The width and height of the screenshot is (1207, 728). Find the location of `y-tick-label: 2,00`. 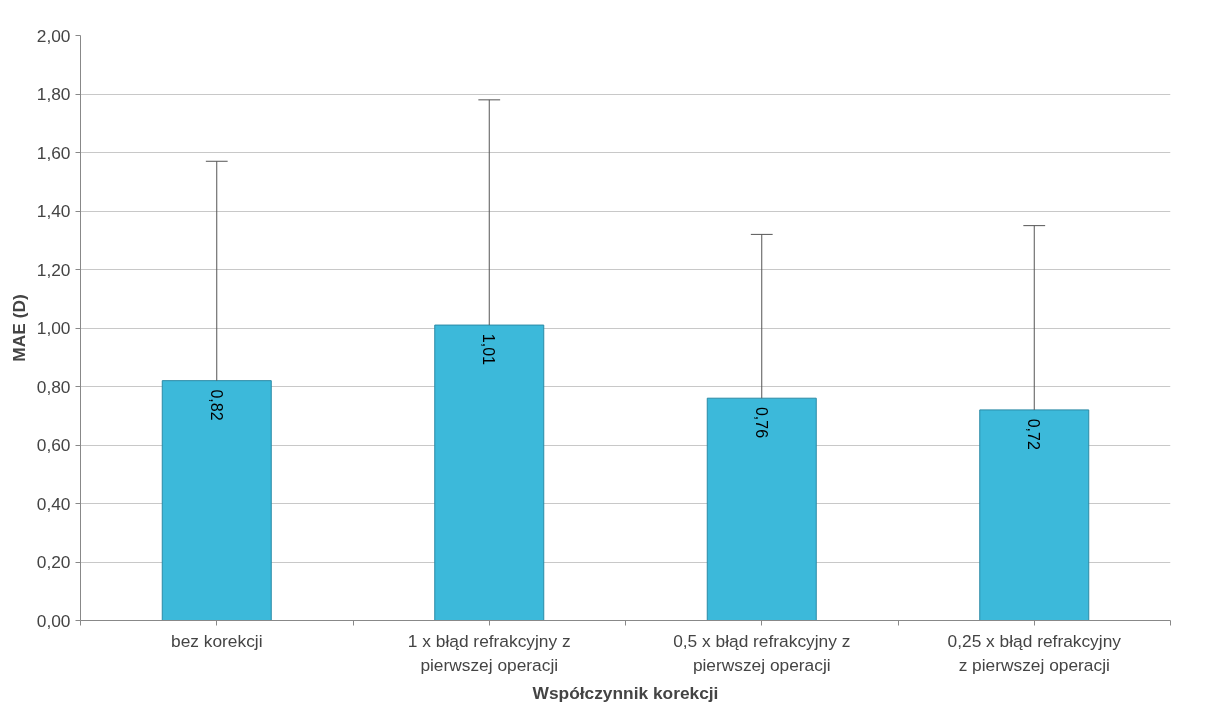

y-tick-label: 2,00 is located at coordinates (53, 35).